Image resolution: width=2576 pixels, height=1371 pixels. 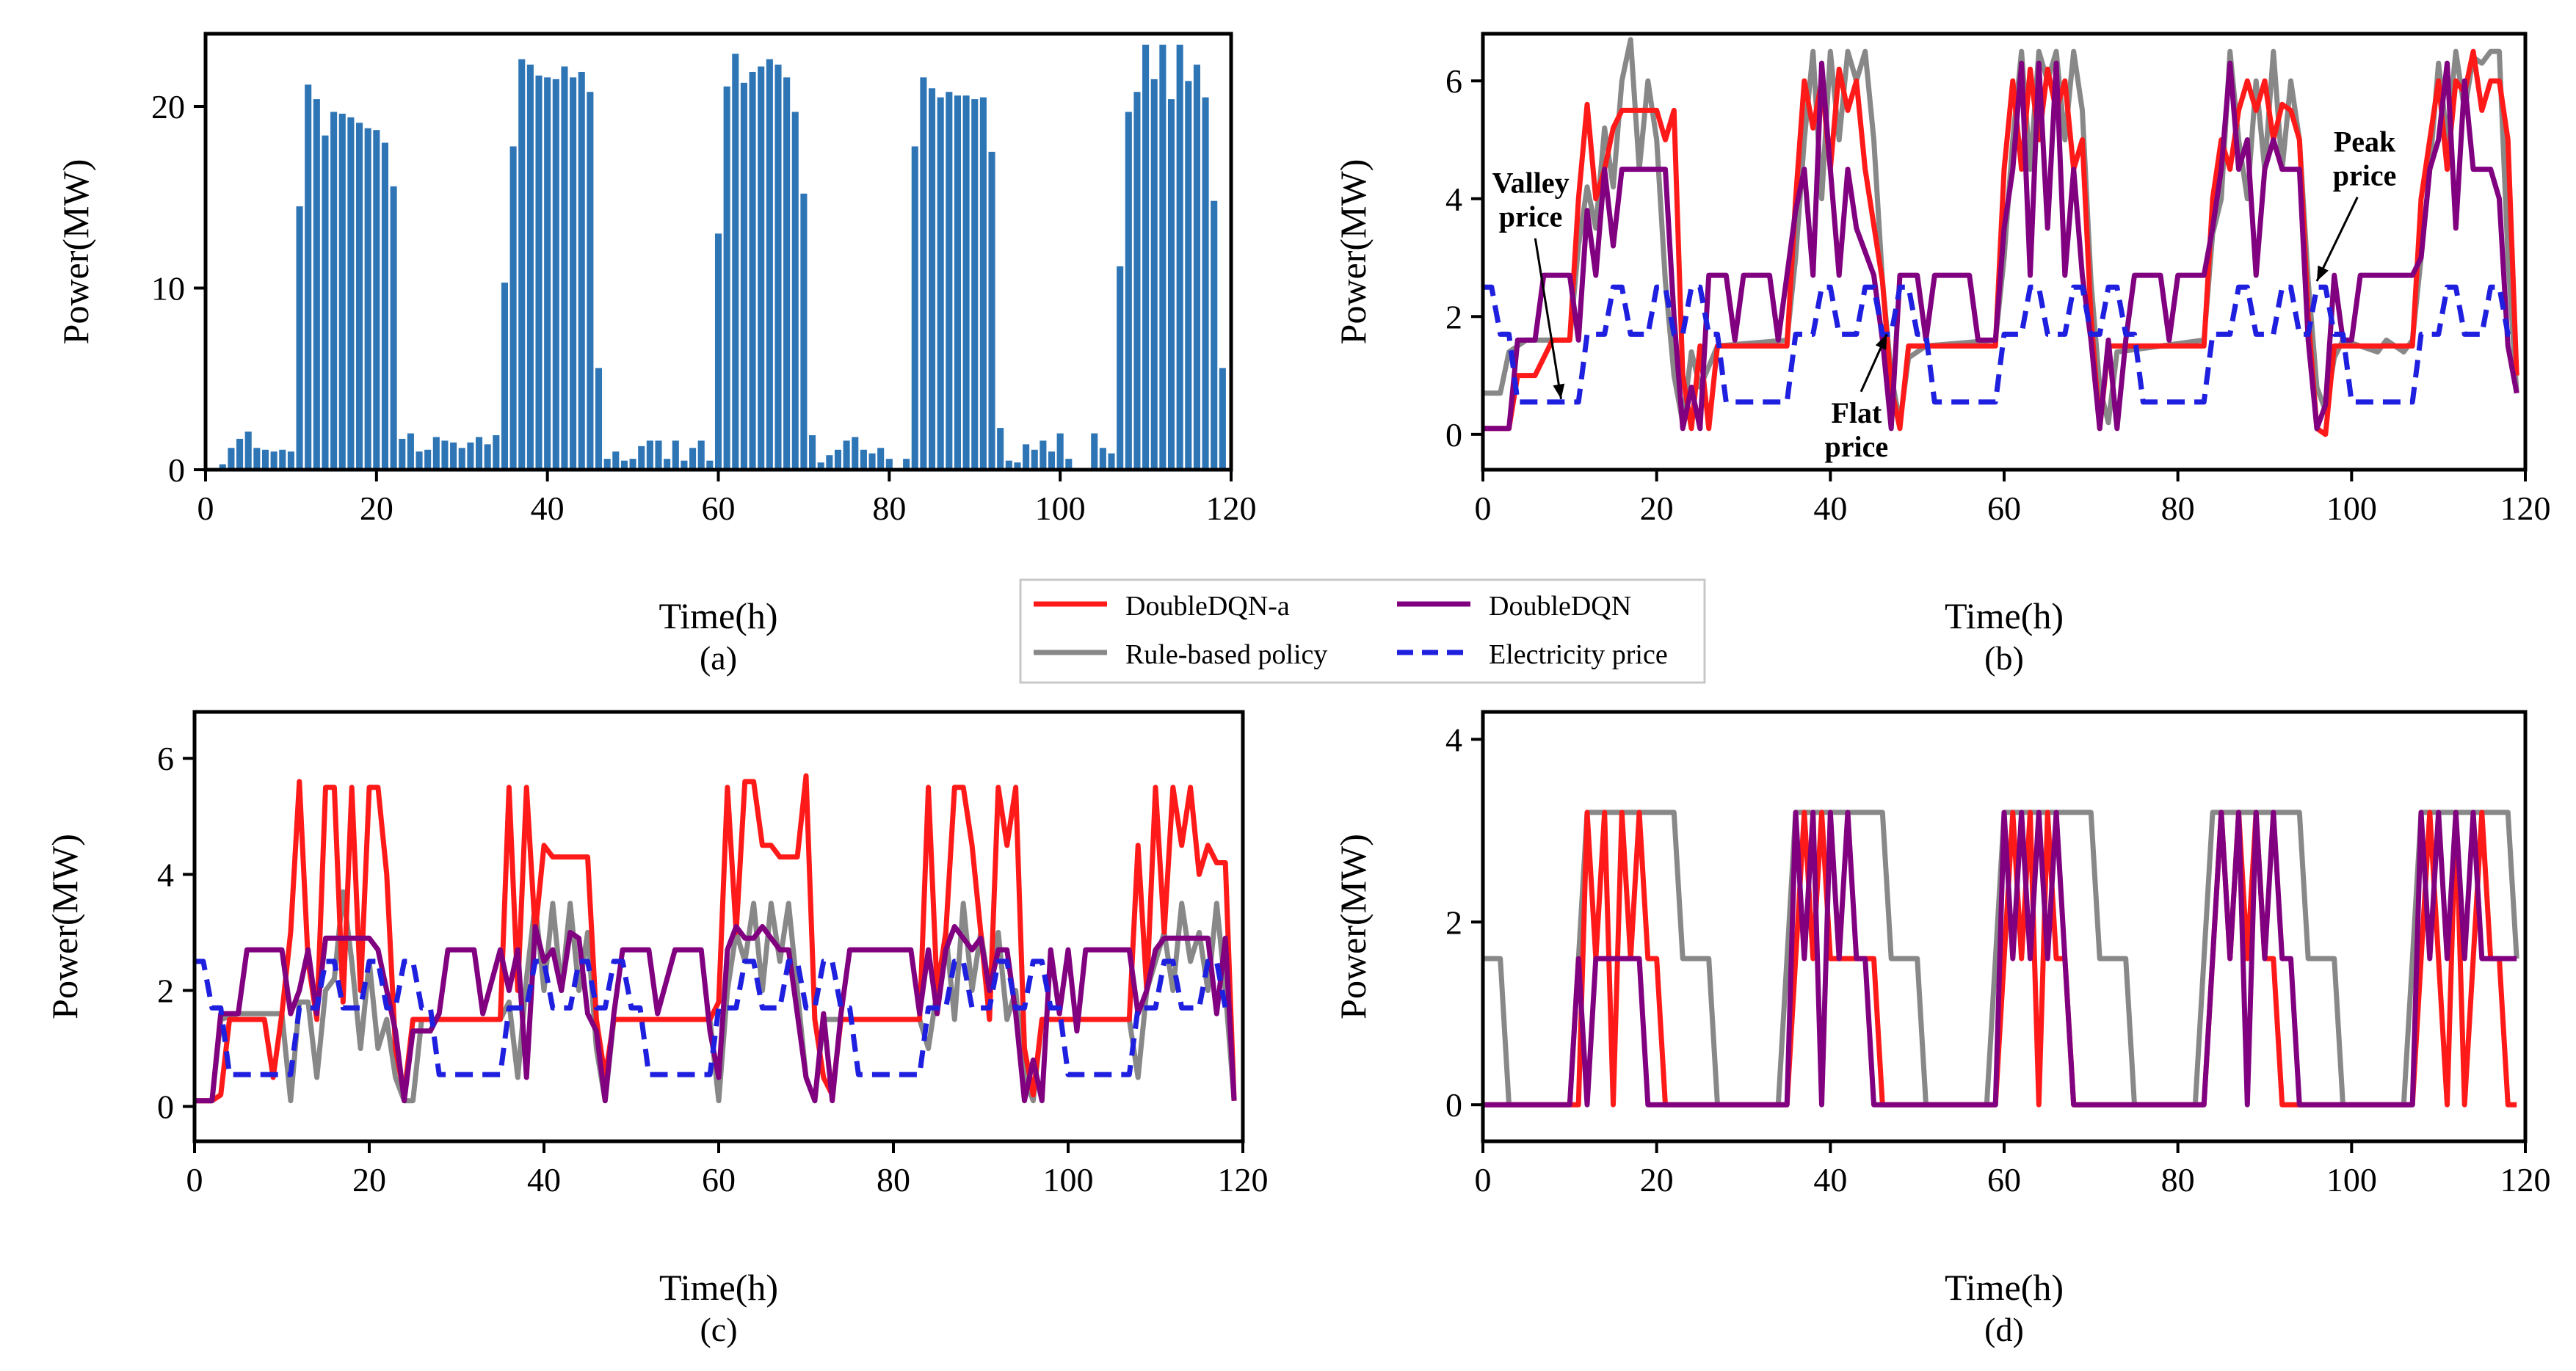 I want to click on x-tick-label-c-40: 40, so click(x=544, y=1180).